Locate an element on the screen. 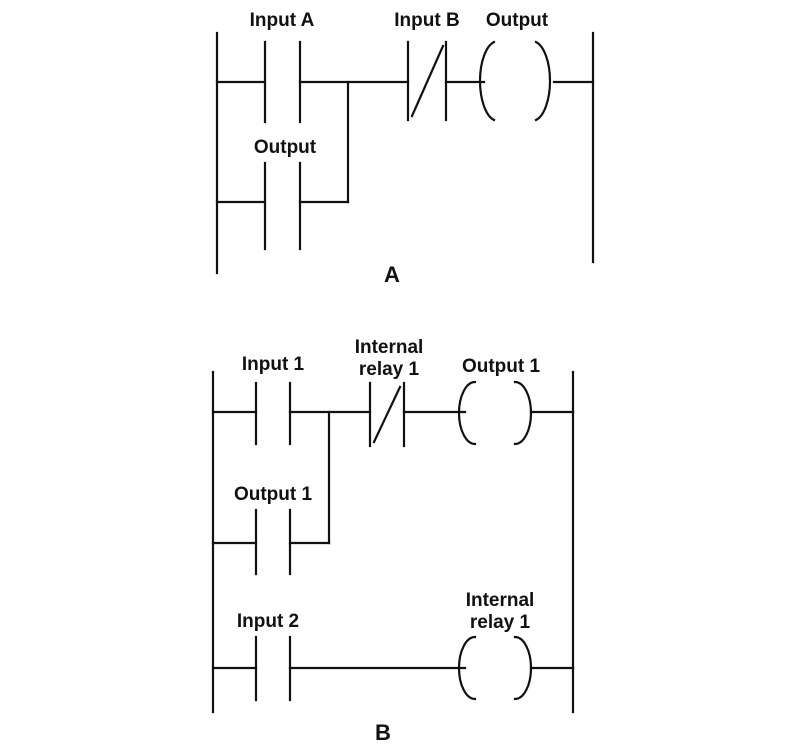 This screenshot has height=754, width=800. input-2-contact-no is located at coordinates (273, 668).